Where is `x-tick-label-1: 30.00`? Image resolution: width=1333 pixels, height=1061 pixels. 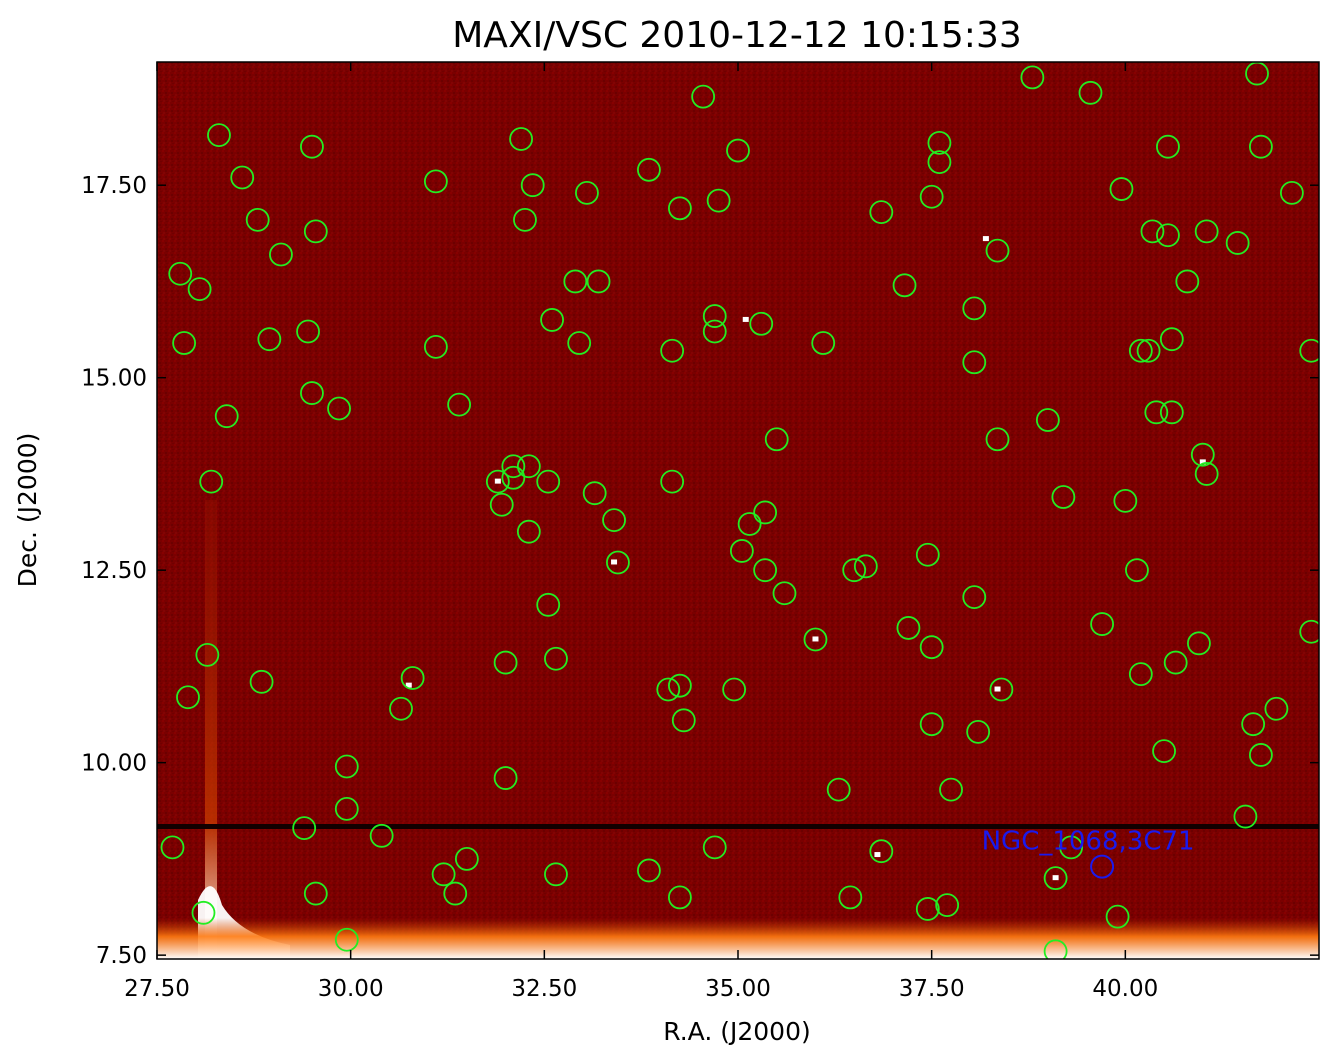
x-tick-label-1: 30.00 is located at coordinates (351, 989).